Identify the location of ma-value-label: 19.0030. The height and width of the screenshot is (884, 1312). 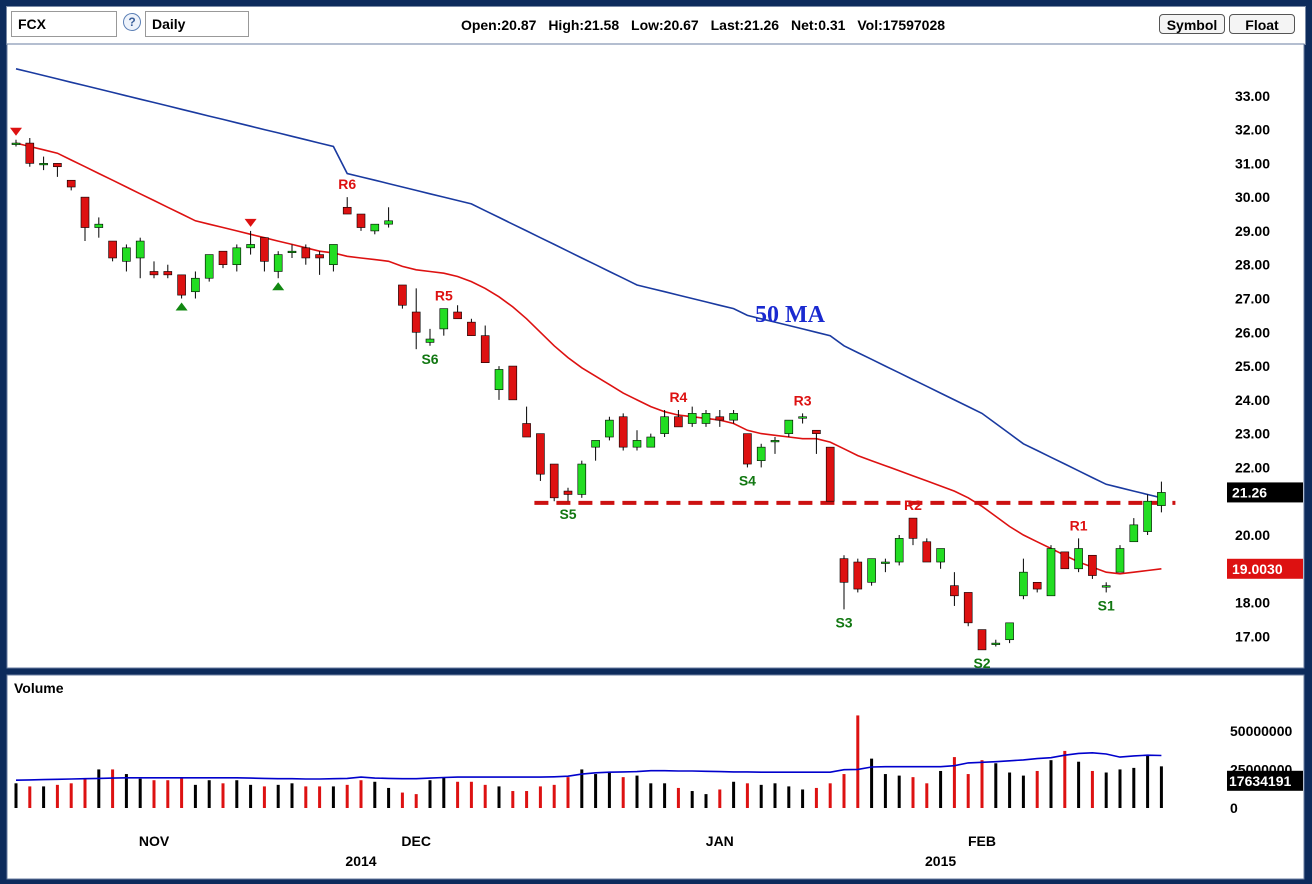
(1257, 569).